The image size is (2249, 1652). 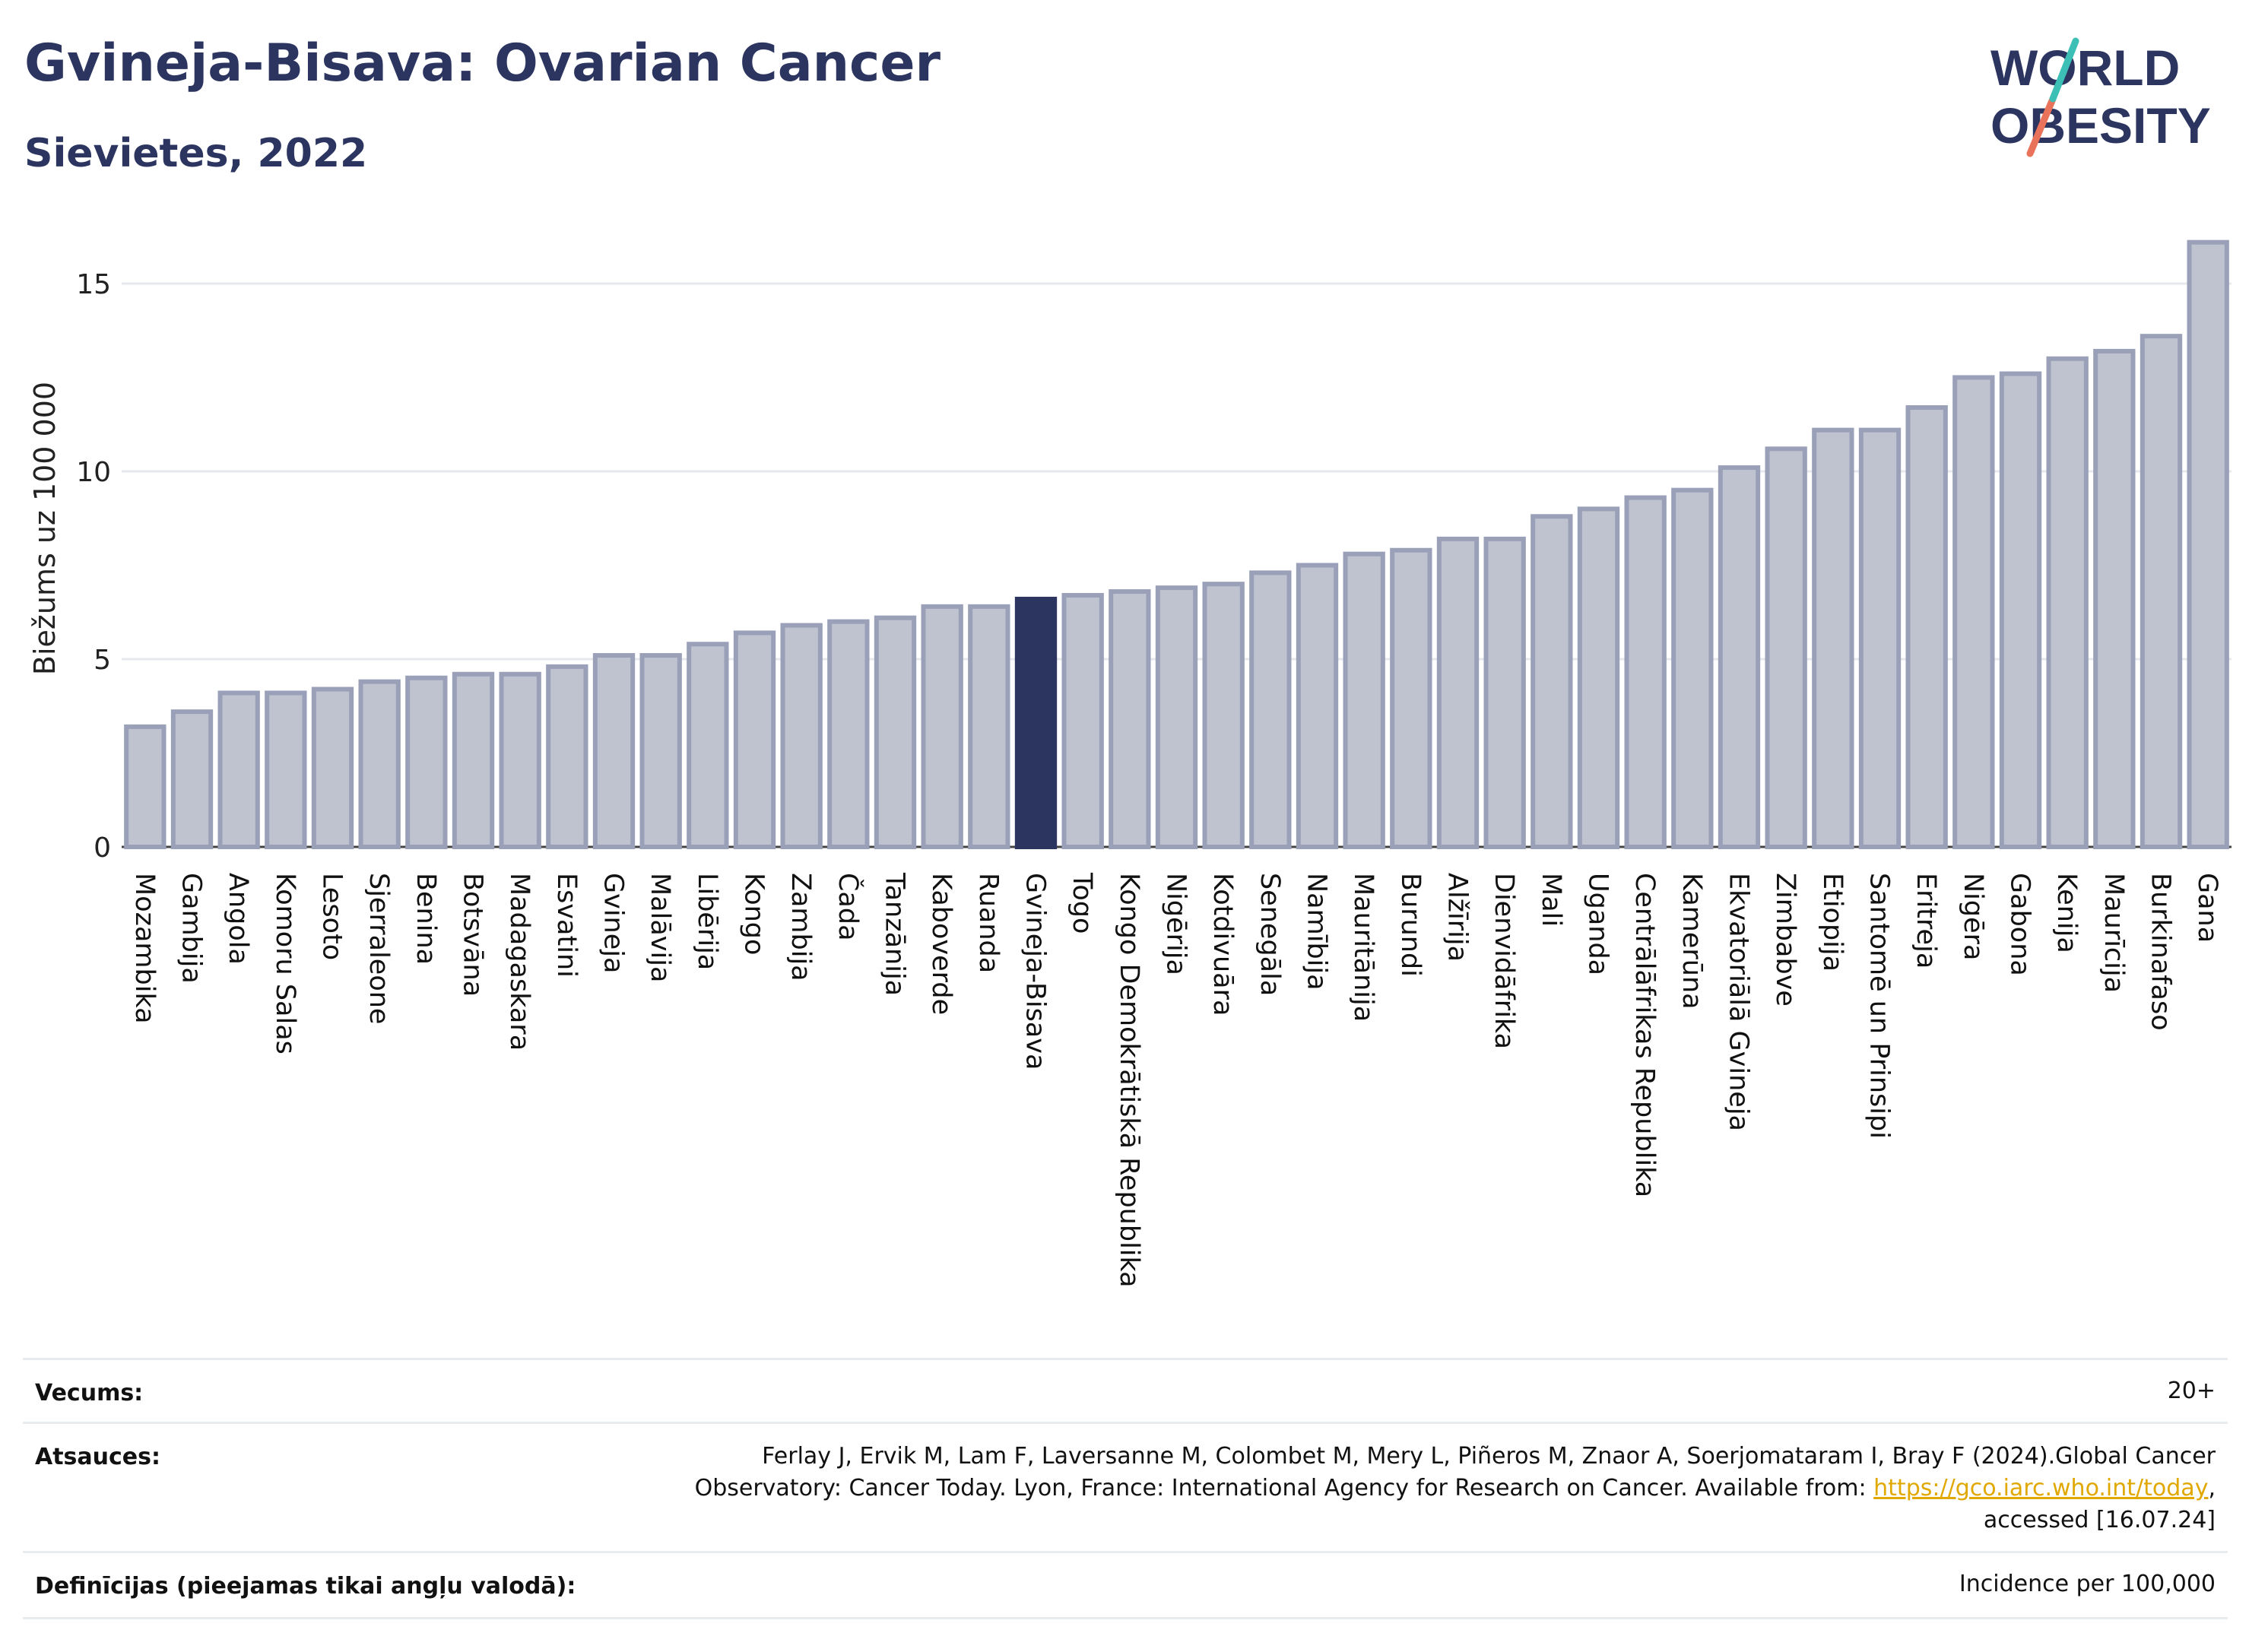 I want to click on references-link: https://gco.iarc.who.int/today, so click(x=2041, y=1488).